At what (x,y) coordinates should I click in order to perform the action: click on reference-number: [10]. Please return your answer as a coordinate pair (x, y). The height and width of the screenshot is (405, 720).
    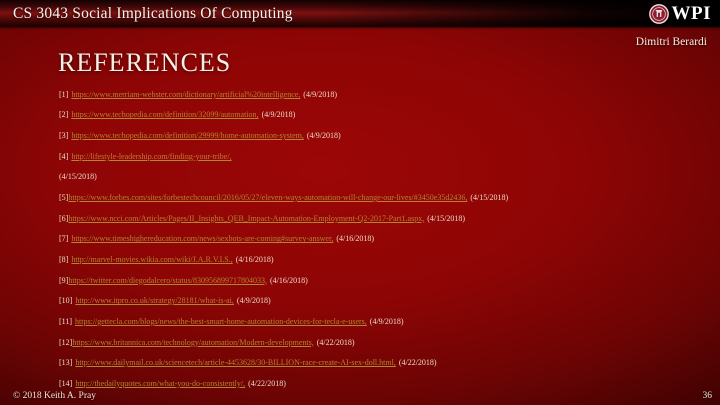
    Looking at the image, I should click on (66, 301).